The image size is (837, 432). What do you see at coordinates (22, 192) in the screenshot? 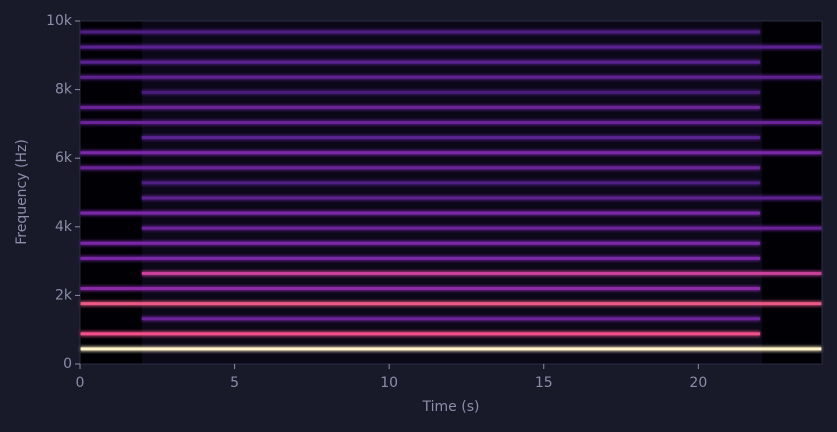
I see `y-axis-label: Frequency (Hz)` at bounding box center [22, 192].